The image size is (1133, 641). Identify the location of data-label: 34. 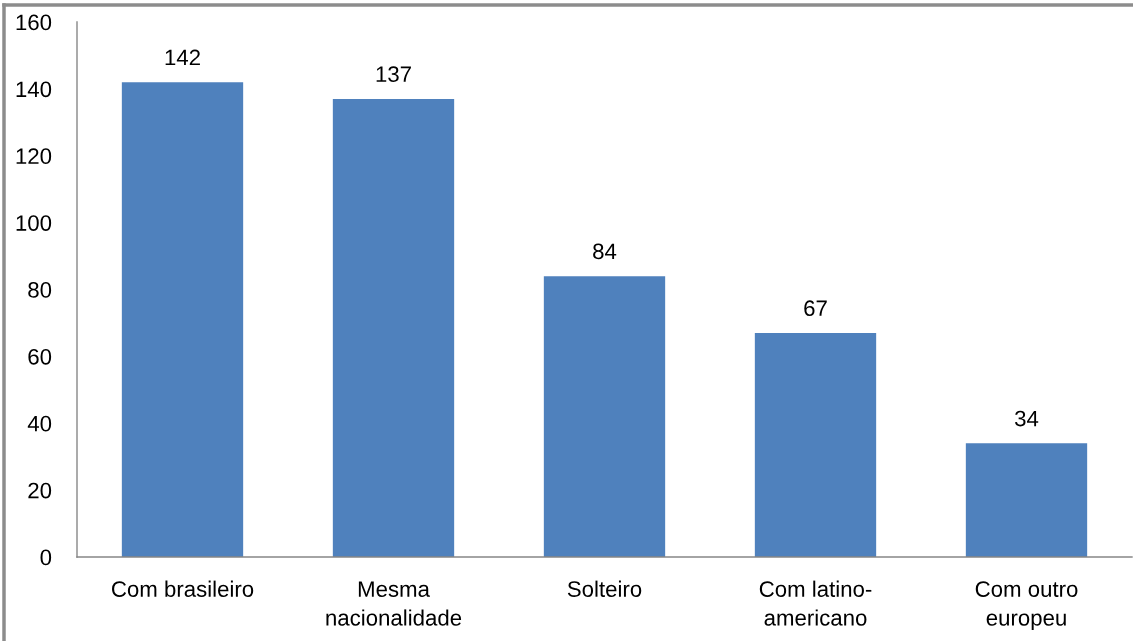
(1026, 418).